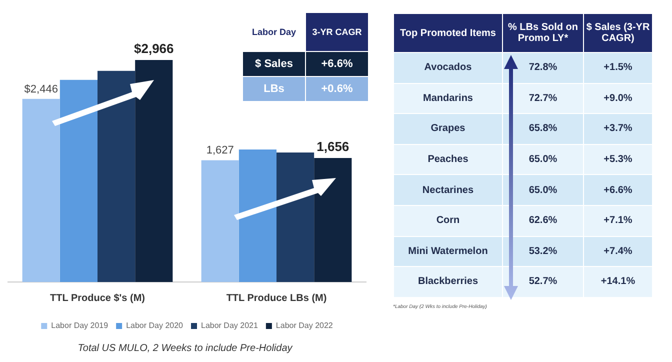 The height and width of the screenshot is (362, 672). I want to click on legend-label: Labor Day 2022, so click(305, 325).